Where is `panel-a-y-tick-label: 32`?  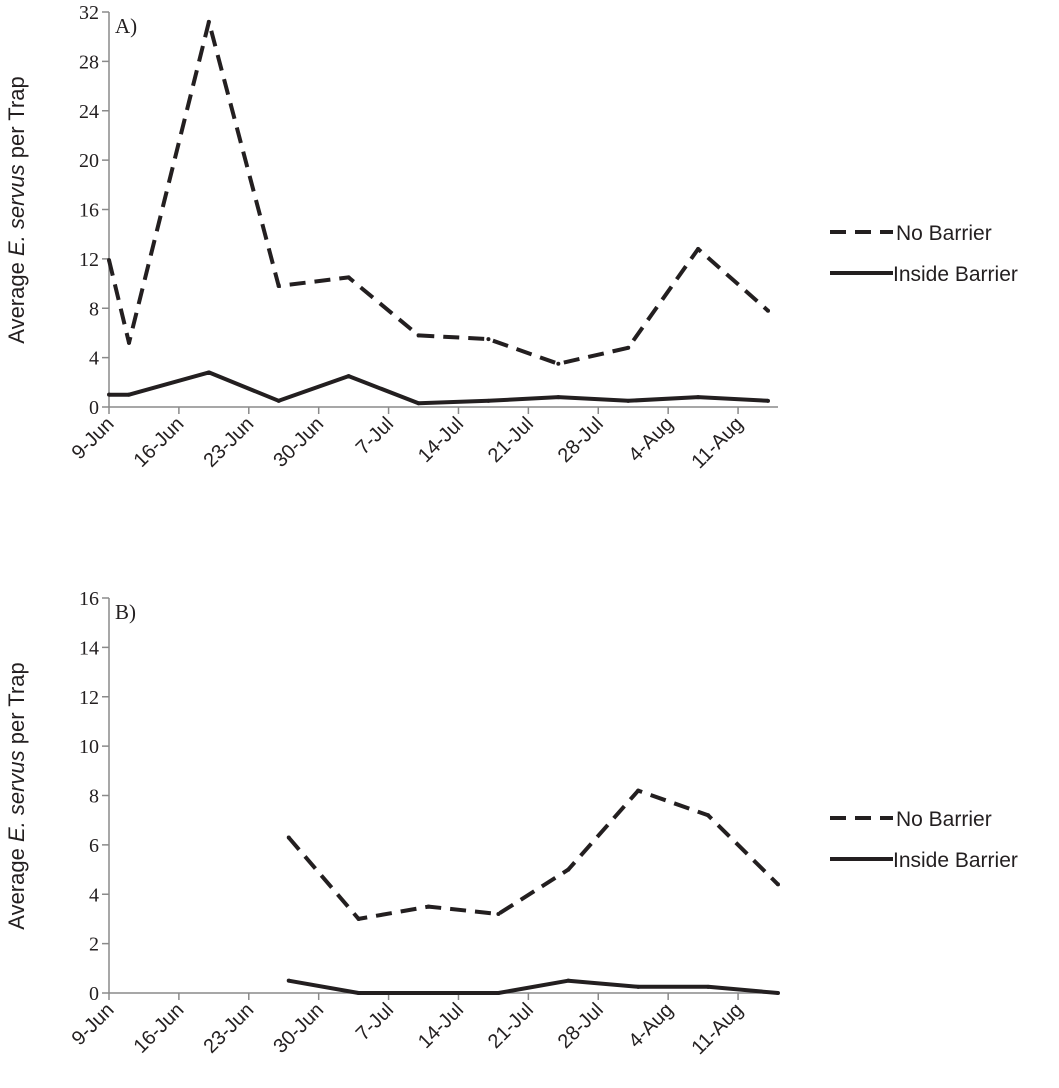 panel-a-y-tick-label: 32 is located at coordinates (89, 13).